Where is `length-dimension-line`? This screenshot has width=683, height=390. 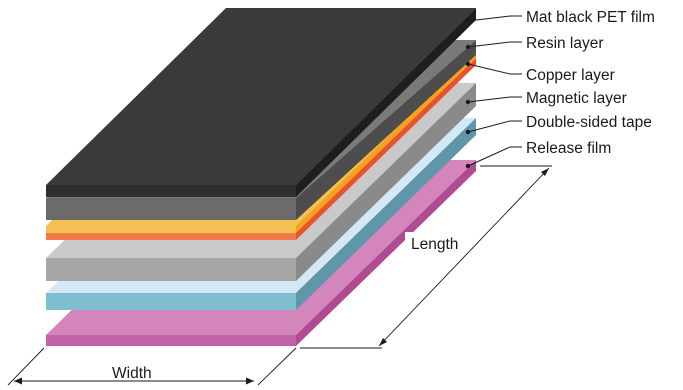 length-dimension-line is located at coordinates (464, 257).